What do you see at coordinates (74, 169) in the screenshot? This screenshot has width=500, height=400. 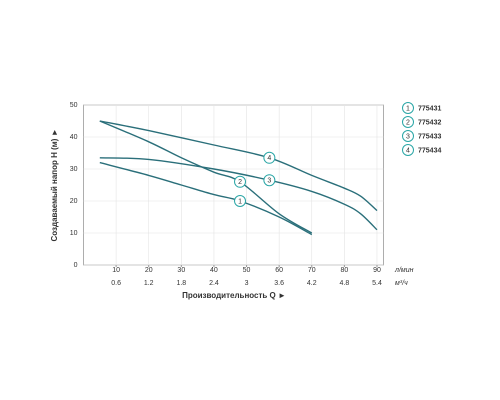 I see `y-tick-label: 30` at bounding box center [74, 169].